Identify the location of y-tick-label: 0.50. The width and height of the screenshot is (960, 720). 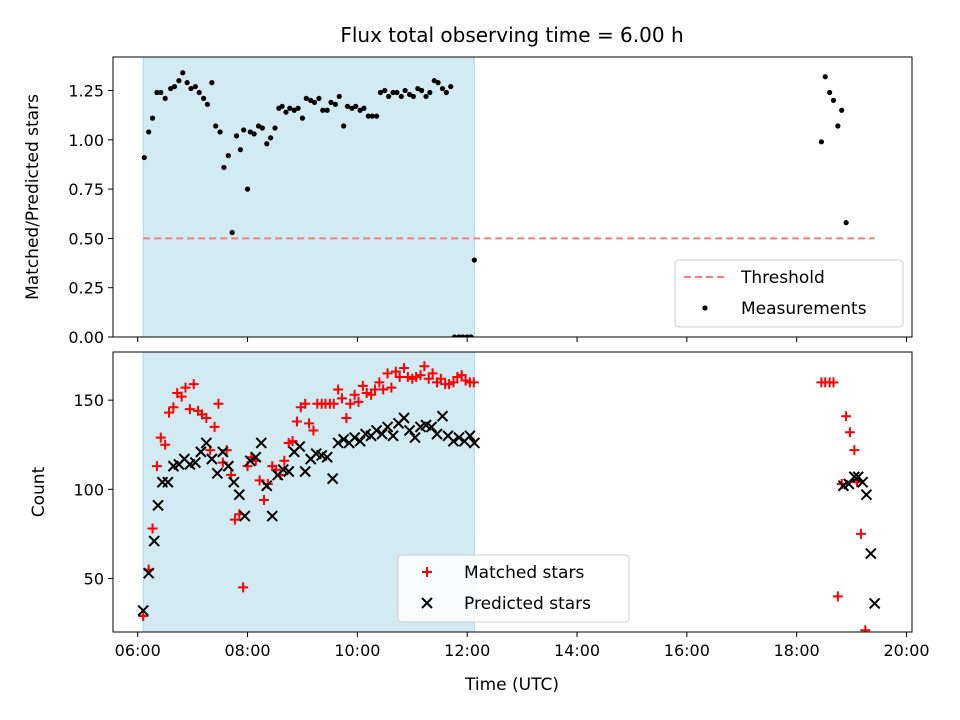
(86, 238).